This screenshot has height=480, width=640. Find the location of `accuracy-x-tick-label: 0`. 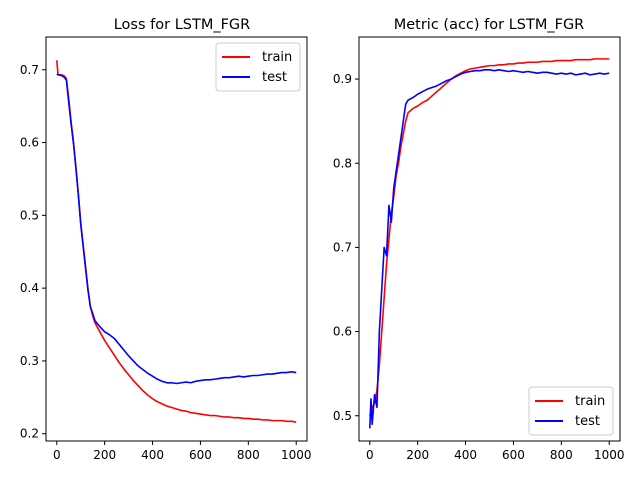

accuracy-x-tick-label: 0 is located at coordinates (370, 455).